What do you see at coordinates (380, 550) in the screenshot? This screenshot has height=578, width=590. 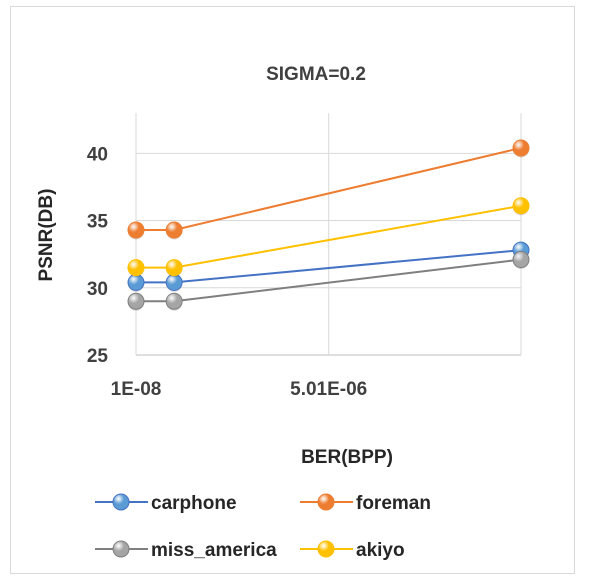 I see `legend-label-akiyo: akiyo` at bounding box center [380, 550].